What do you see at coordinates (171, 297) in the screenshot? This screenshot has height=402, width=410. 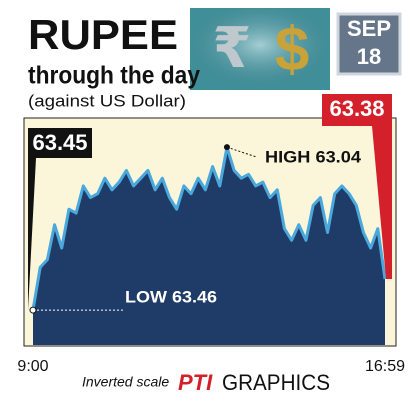 I see `low-label: LOW 63.46` at bounding box center [171, 297].